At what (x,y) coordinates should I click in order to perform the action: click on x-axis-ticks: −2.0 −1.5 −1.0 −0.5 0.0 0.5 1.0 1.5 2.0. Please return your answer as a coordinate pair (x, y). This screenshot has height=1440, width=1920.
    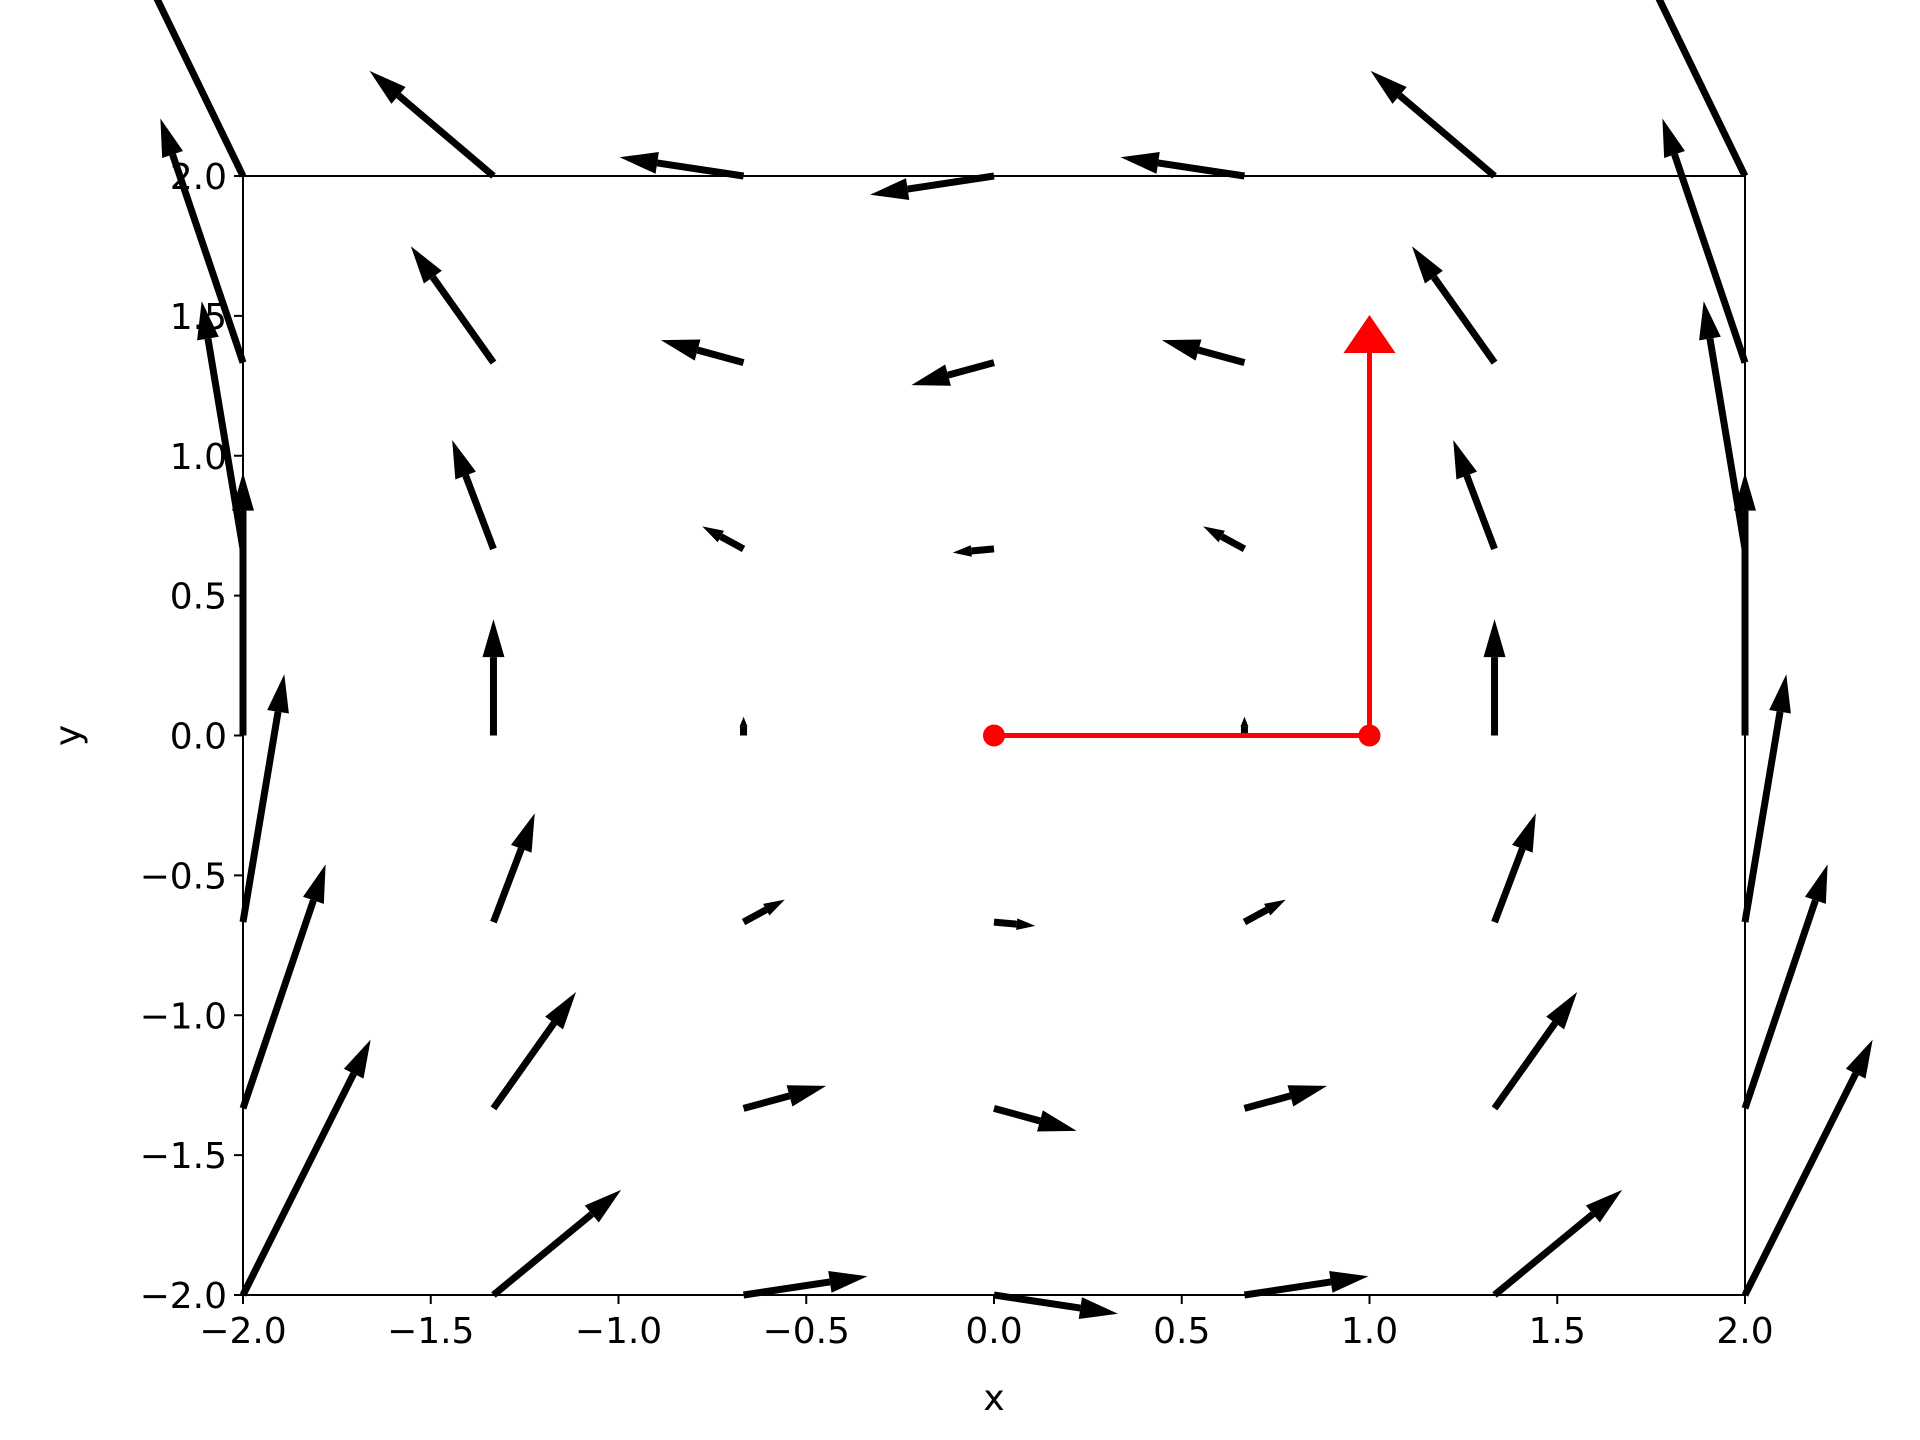
    Looking at the image, I should click on (986, 1323).